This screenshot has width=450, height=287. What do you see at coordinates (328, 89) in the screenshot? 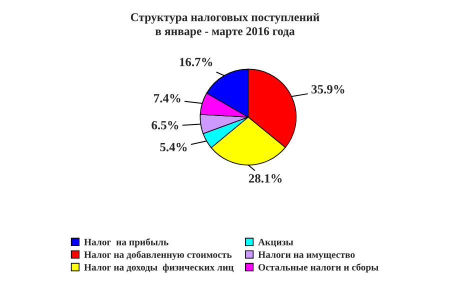
I see `data-label: 35.9%` at bounding box center [328, 89].